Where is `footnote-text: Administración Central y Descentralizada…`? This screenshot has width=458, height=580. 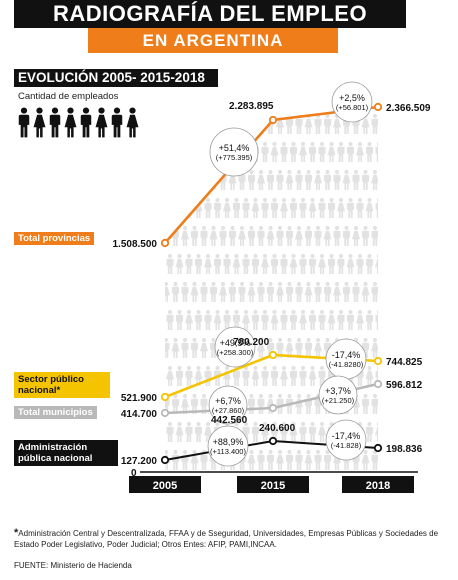 footnote-text: Administración Central y Descentralizada… is located at coordinates (226, 539).